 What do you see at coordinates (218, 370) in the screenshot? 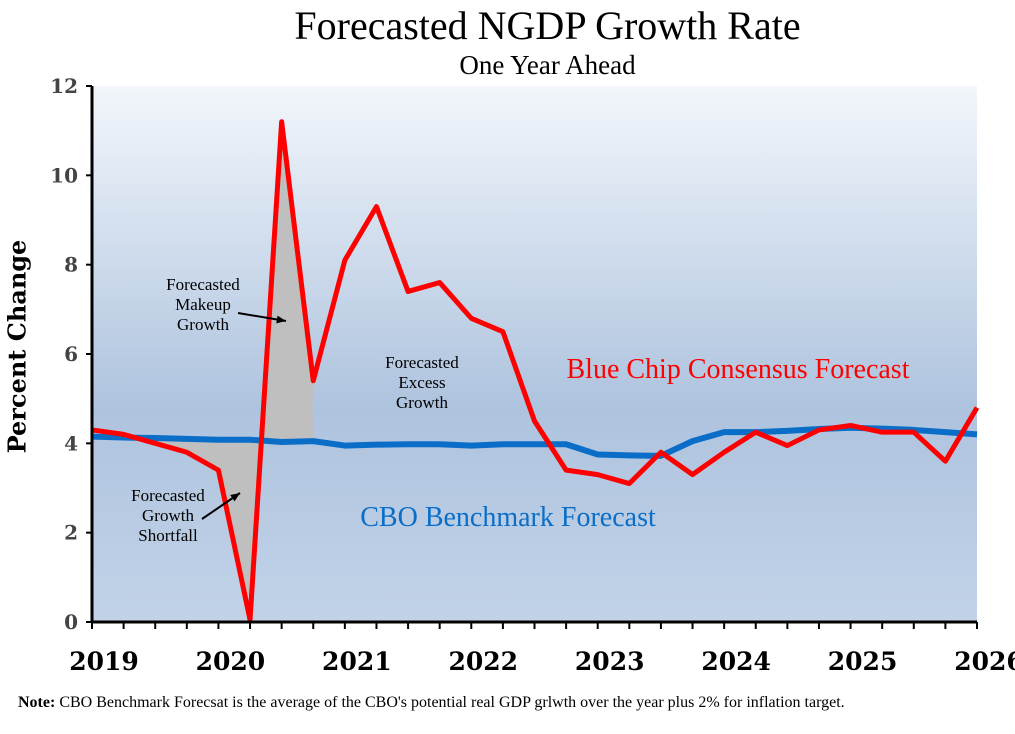
I see `shaded-gap-area` at bounding box center [218, 370].